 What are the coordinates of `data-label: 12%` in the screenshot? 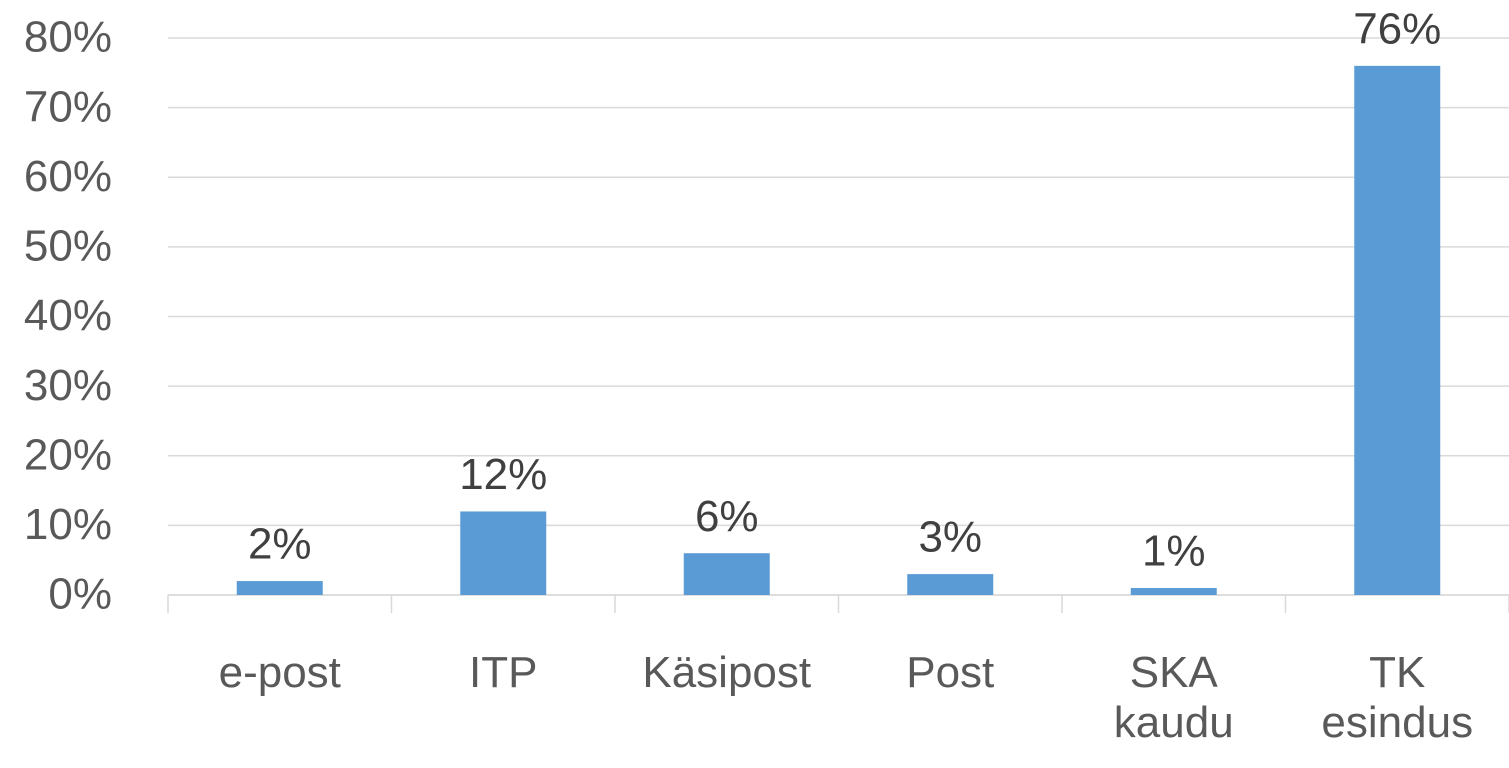 It's located at (503, 474).